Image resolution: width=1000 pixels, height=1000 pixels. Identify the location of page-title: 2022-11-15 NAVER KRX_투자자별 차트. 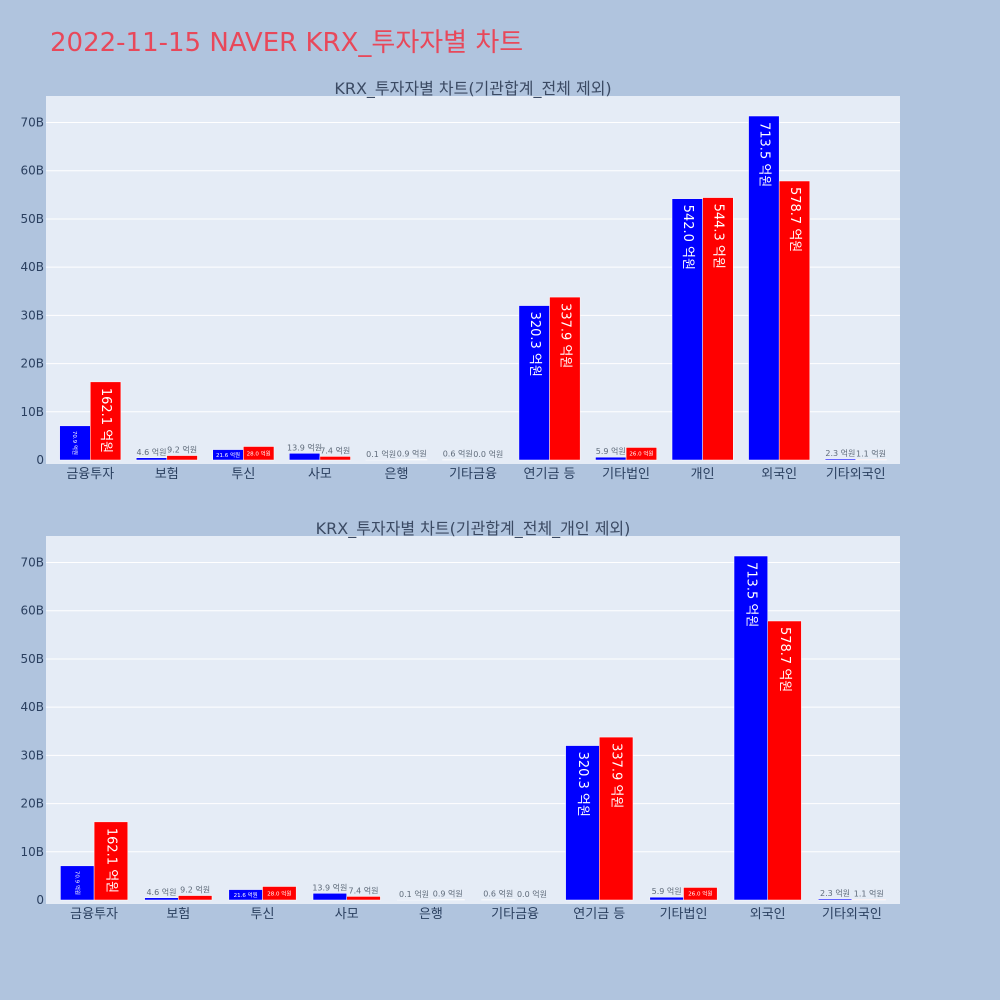
(287, 43).